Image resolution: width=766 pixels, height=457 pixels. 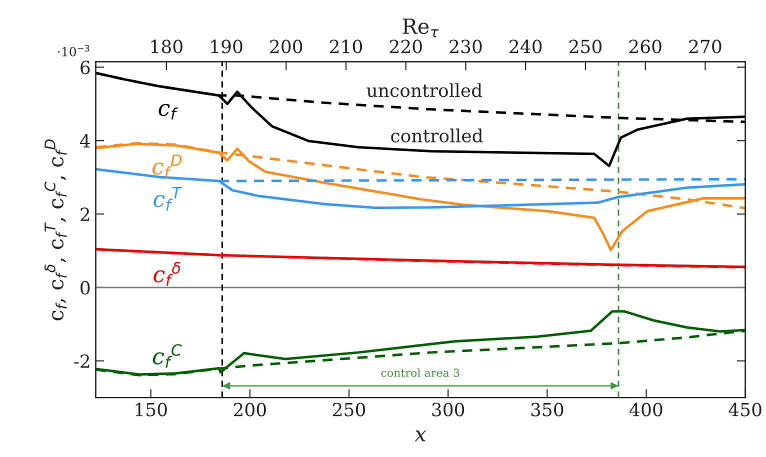 What do you see at coordinates (85, 287) in the screenshot?
I see `y-tick-label: 0` at bounding box center [85, 287].